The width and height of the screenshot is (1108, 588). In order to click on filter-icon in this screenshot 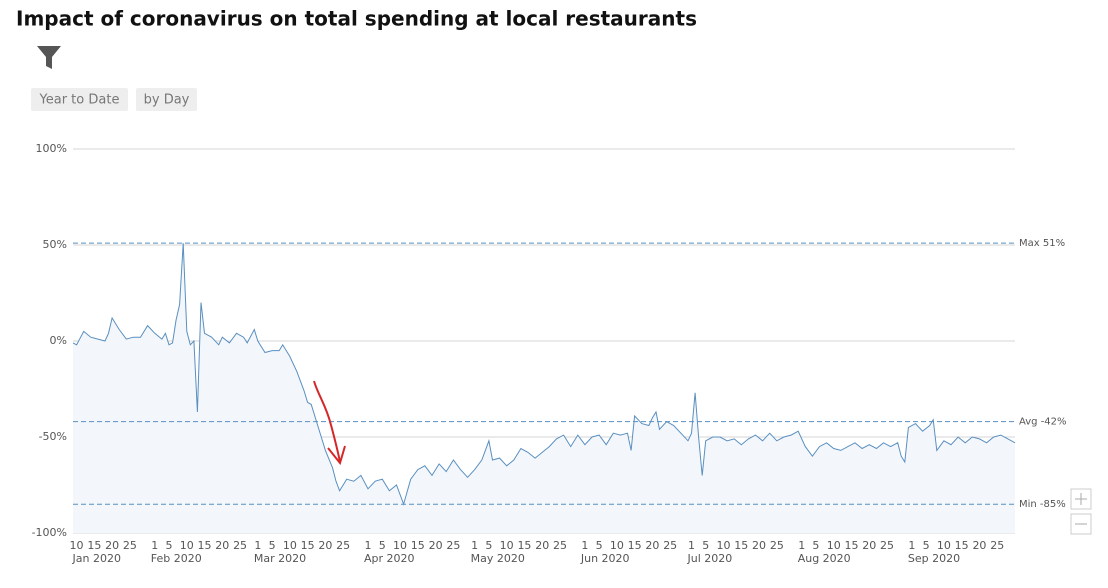, I will do `click(49, 57)`.